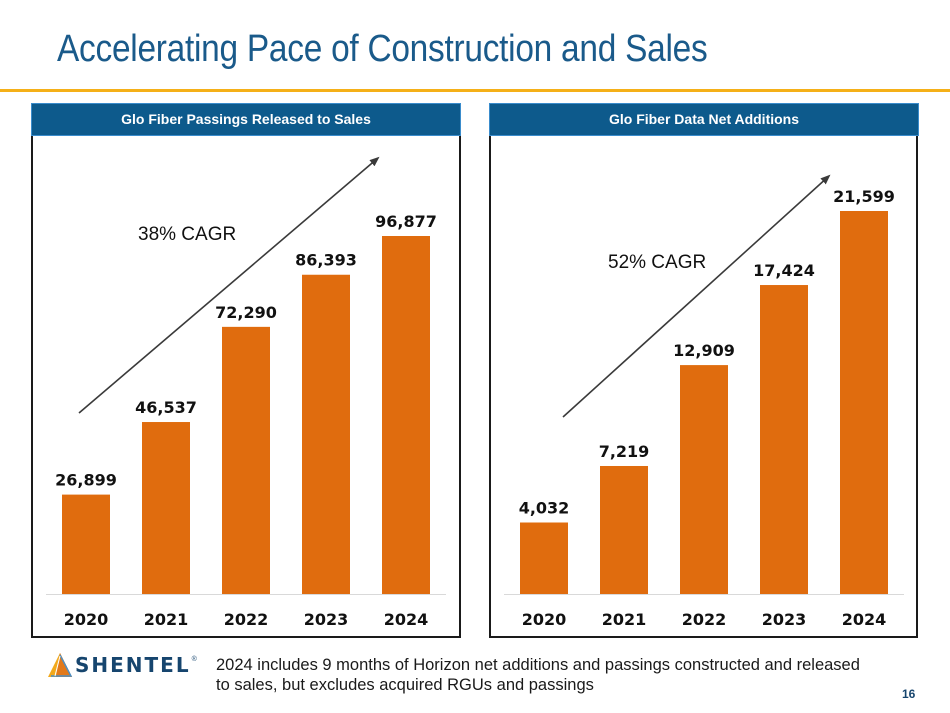  What do you see at coordinates (475, 90) in the screenshot?
I see `title-divider` at bounding box center [475, 90].